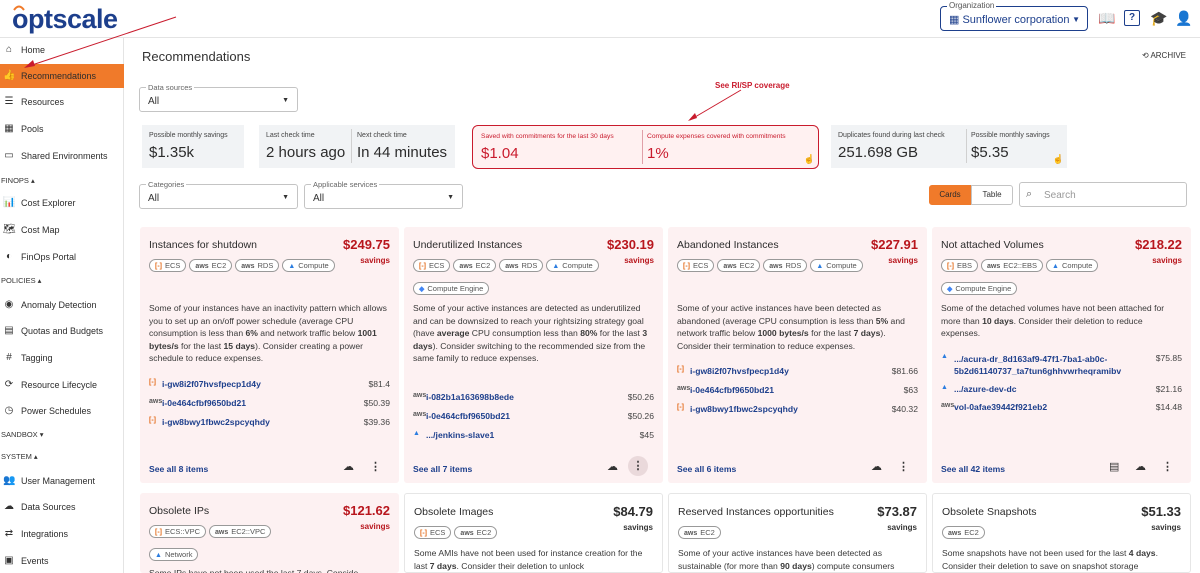  Describe the element at coordinates (1132, 18) in the screenshot. I see `help-icon: ?` at that location.